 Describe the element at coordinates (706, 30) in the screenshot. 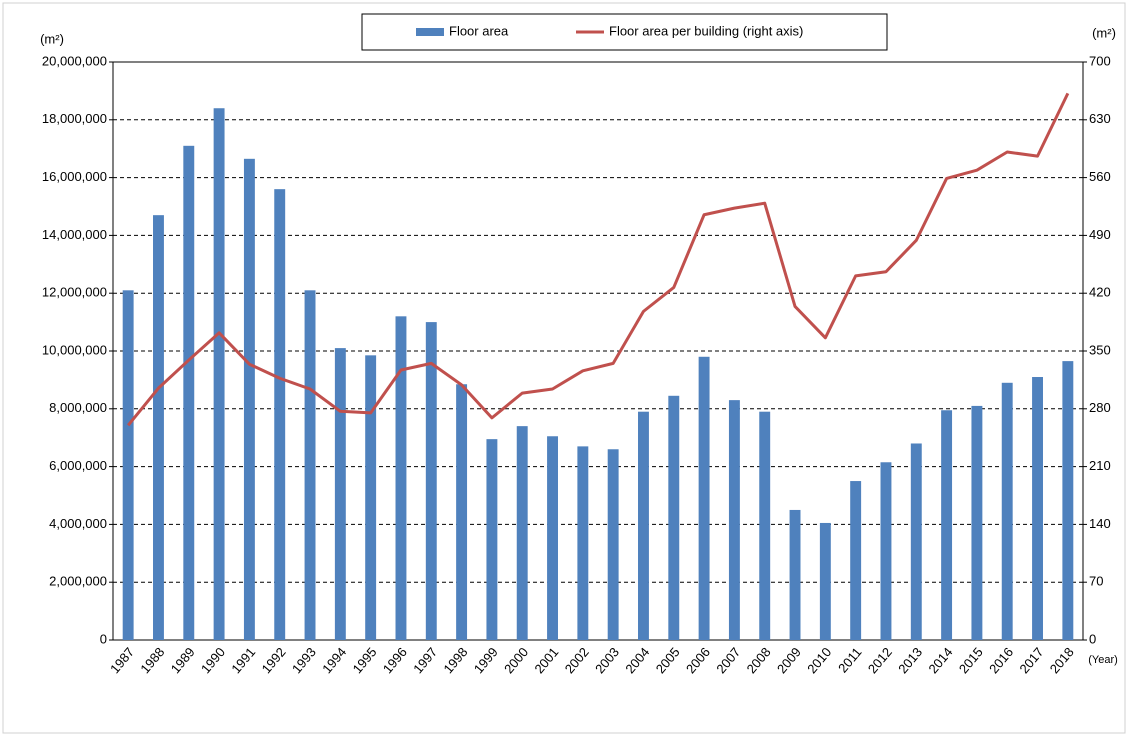

I see `legend-label: Floor area per building (right axis)` at that location.